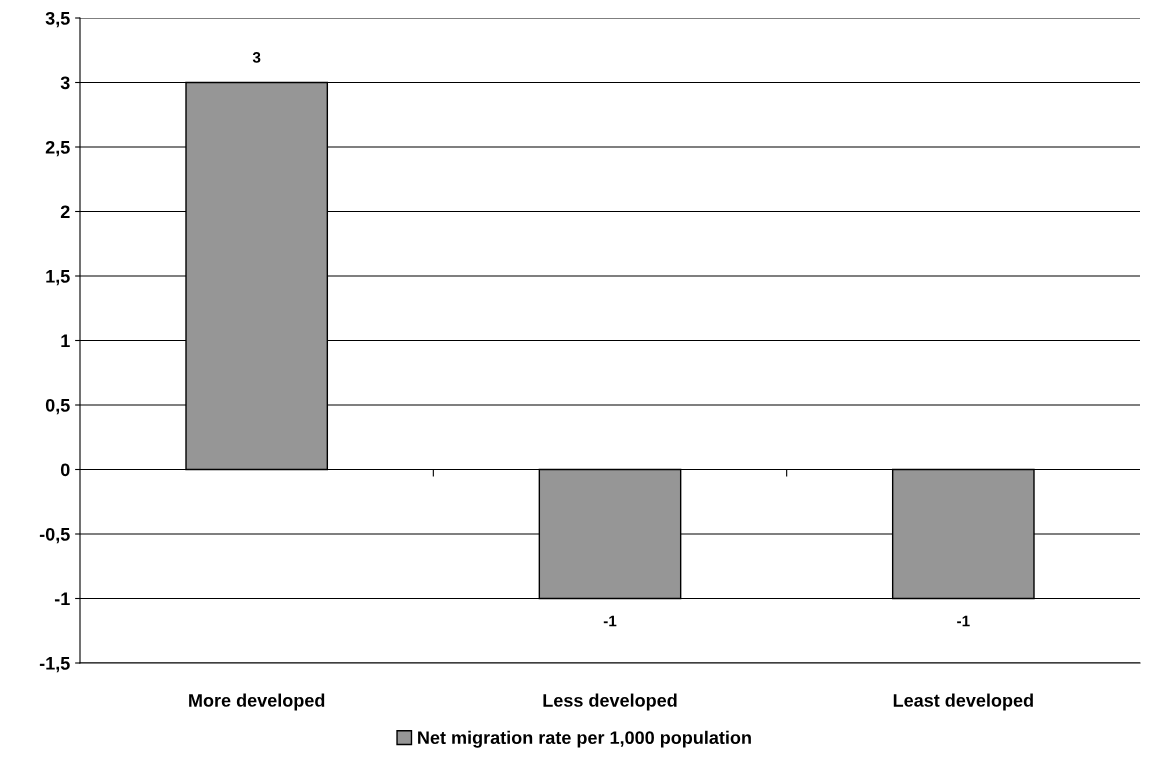 The width and height of the screenshot is (1149, 782). What do you see at coordinates (54, 535) in the screenshot?
I see `y-tick-label: -0,5` at bounding box center [54, 535].